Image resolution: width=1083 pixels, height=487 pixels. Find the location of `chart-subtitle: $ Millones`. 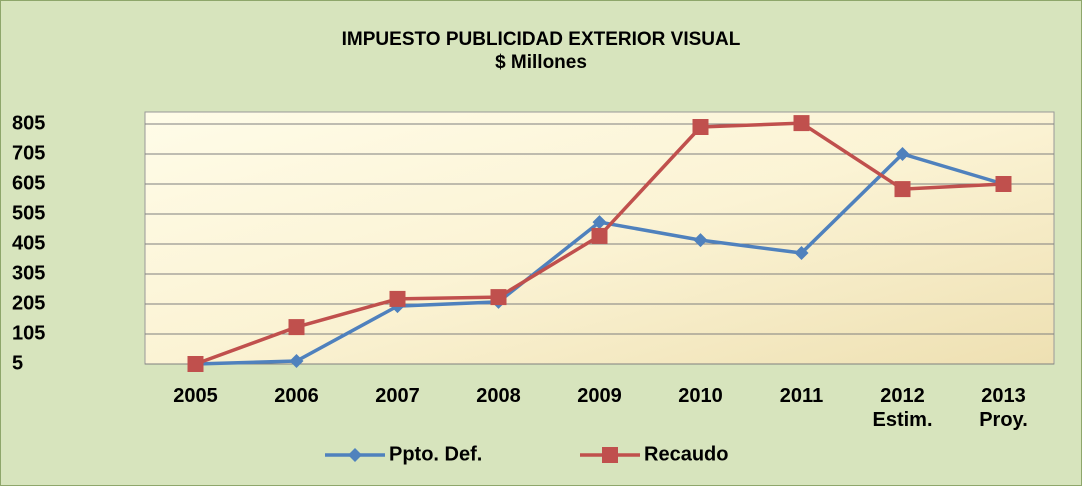

chart-subtitle: $ Millones is located at coordinates (541, 62).